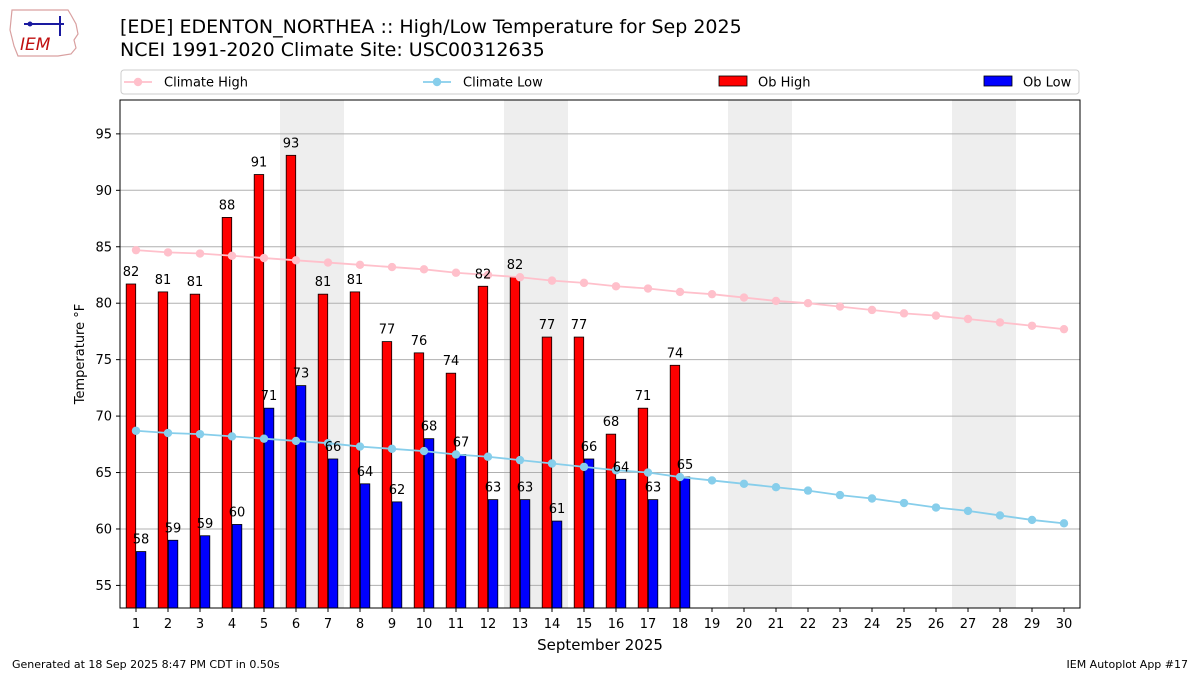 Image resolution: width=1200 pixels, height=675 pixels. I want to click on x-tick-label: 4, so click(232, 624).